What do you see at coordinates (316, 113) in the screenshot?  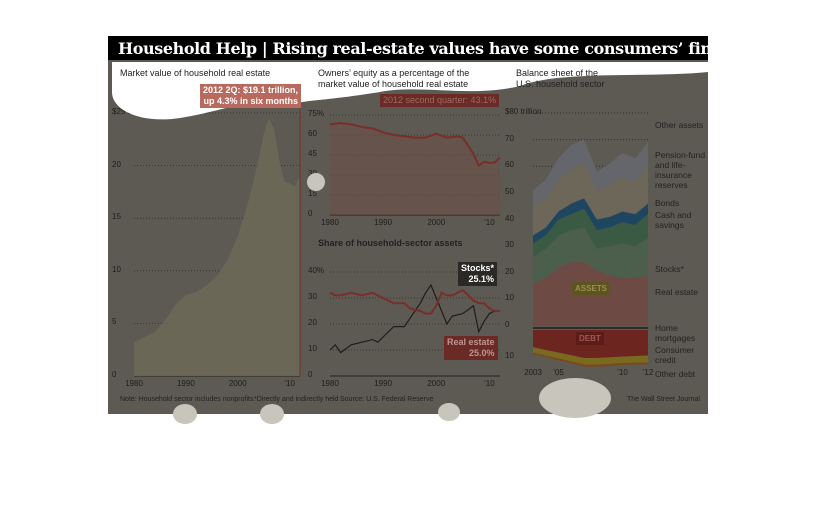 I see `y-tick-label: 75%` at bounding box center [316, 113].